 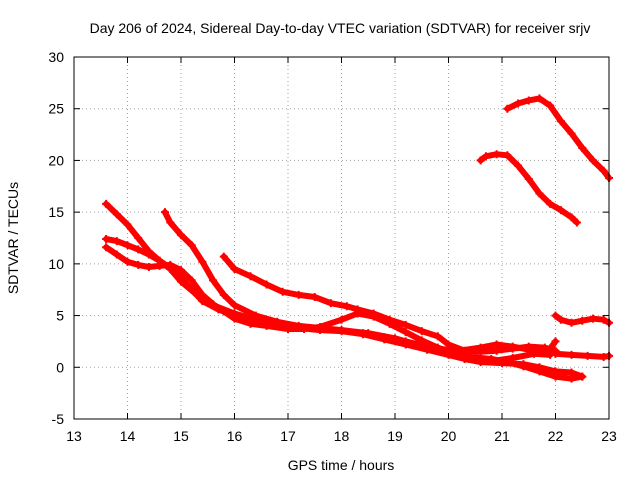 What do you see at coordinates (395, 436) in the screenshot?
I see `x-tick-label: 19` at bounding box center [395, 436].